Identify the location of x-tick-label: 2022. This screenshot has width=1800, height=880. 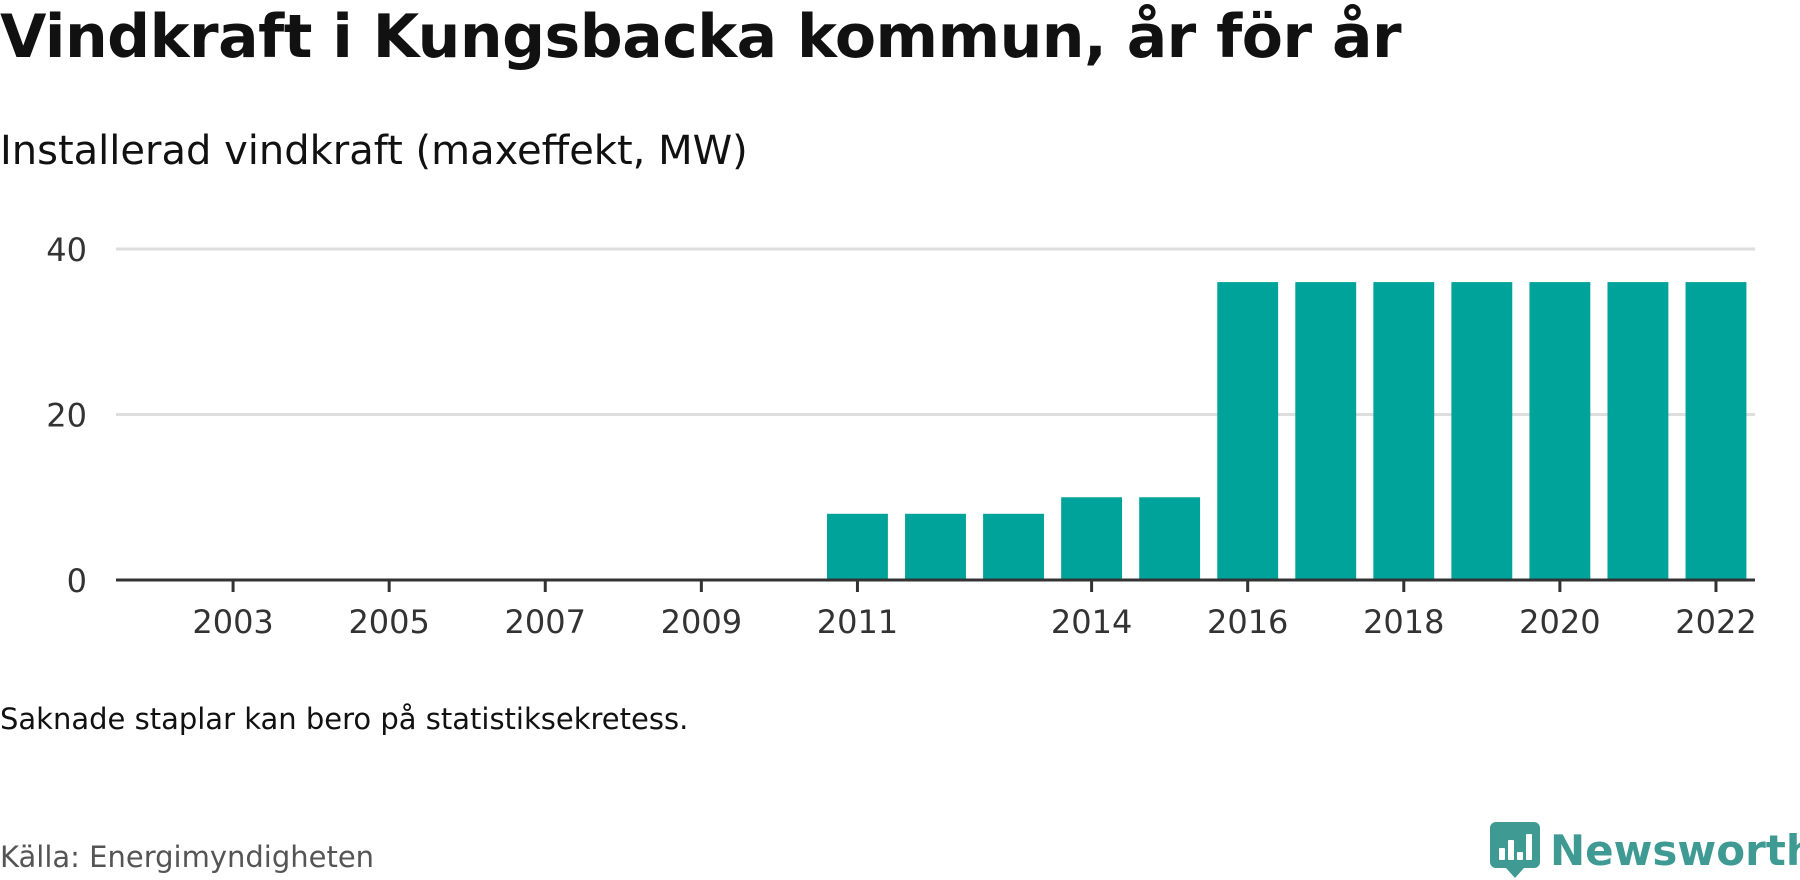
(1715, 622).